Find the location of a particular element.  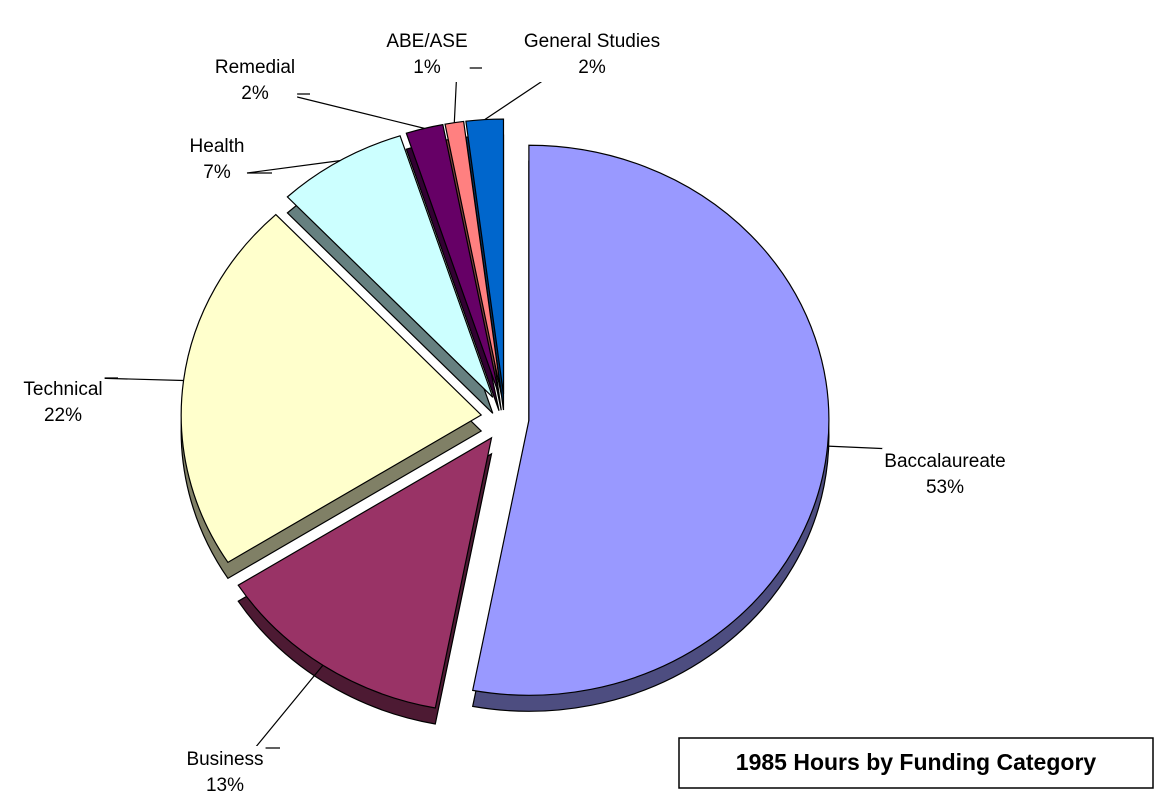

slice-label: General Studies is located at coordinates (592, 41).